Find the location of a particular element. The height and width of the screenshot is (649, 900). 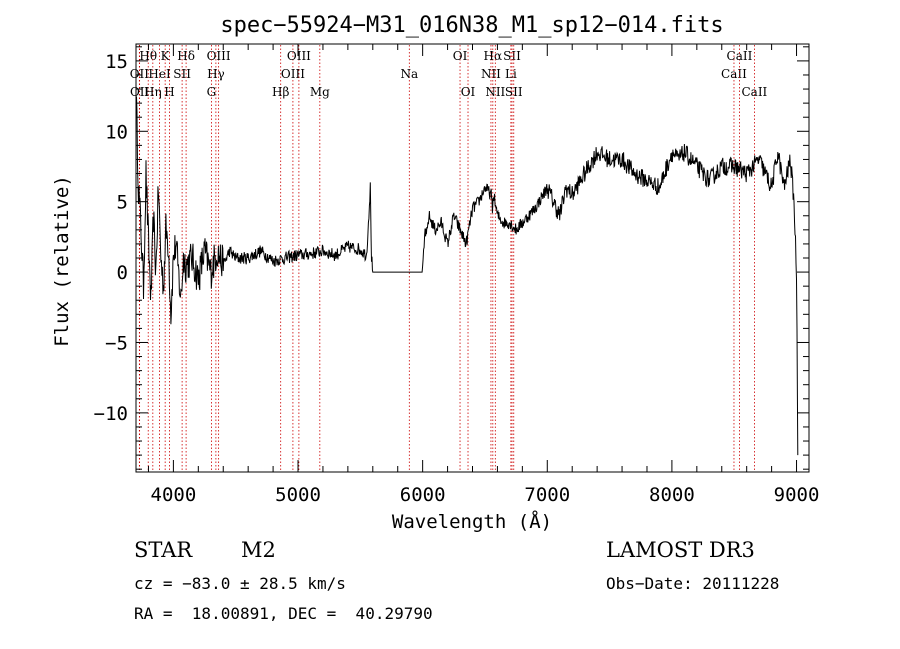

y-tick-label: −10 is located at coordinates (111, 414).